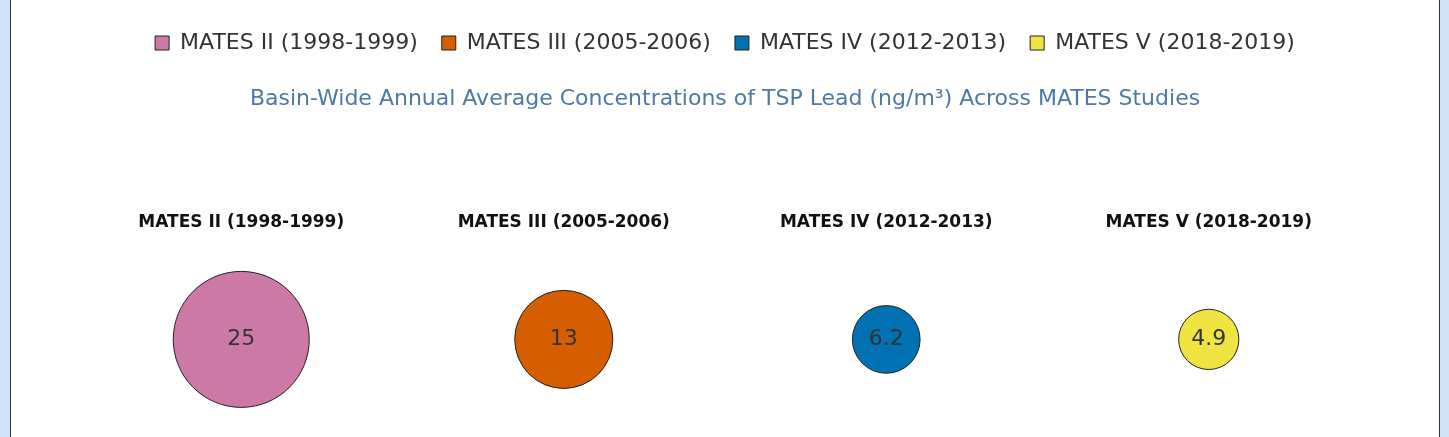 This screenshot has height=437, width=1449. I want to click on legend-label: MATES II (1998-1999), so click(299, 41).